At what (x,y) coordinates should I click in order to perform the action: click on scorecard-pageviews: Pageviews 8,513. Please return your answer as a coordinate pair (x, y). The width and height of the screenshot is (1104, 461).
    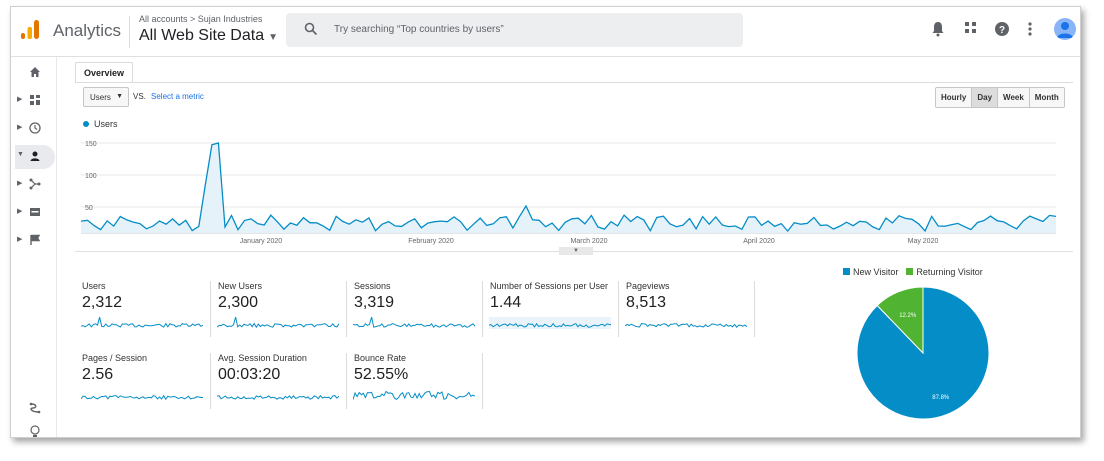
    Looking at the image, I should click on (690, 309).